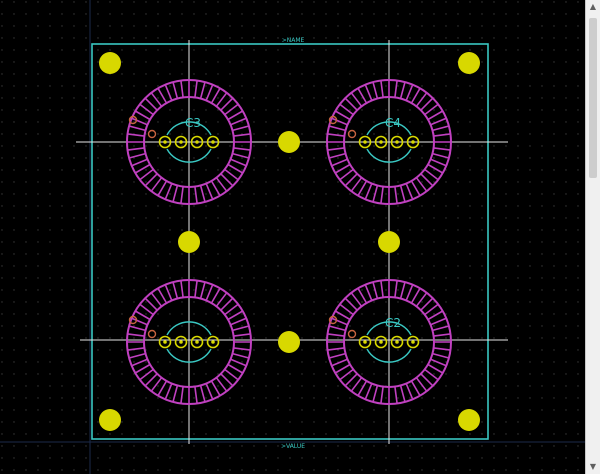 This screenshot has width=600, height=474. I want to click on heatsink-fins, so click(389, 142).